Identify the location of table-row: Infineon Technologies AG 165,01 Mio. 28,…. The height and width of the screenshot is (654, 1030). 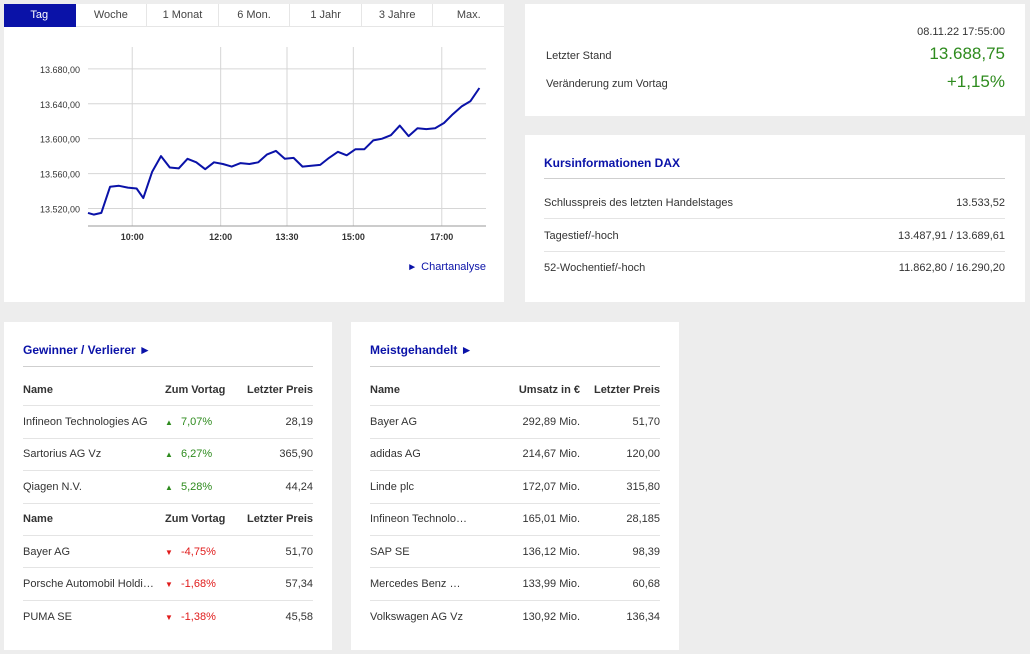
(515, 520).